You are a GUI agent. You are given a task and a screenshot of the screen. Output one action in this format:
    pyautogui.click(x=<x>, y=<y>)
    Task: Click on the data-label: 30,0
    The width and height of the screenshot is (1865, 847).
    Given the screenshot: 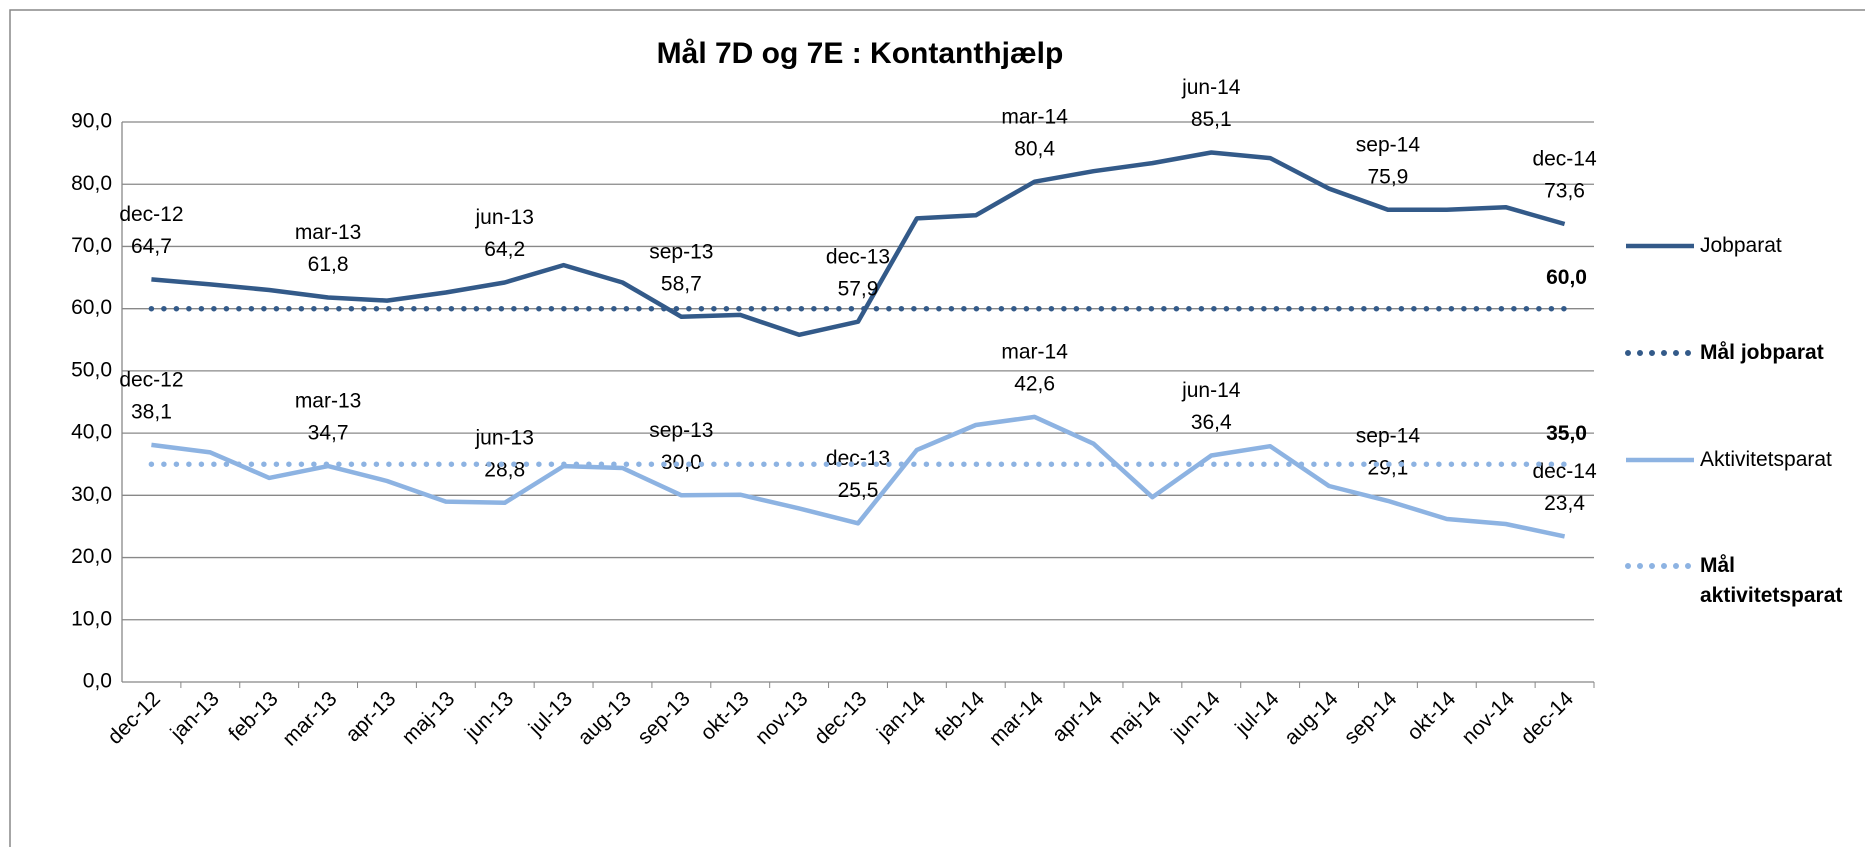 What is the action you would take?
    pyautogui.click(x=681, y=462)
    